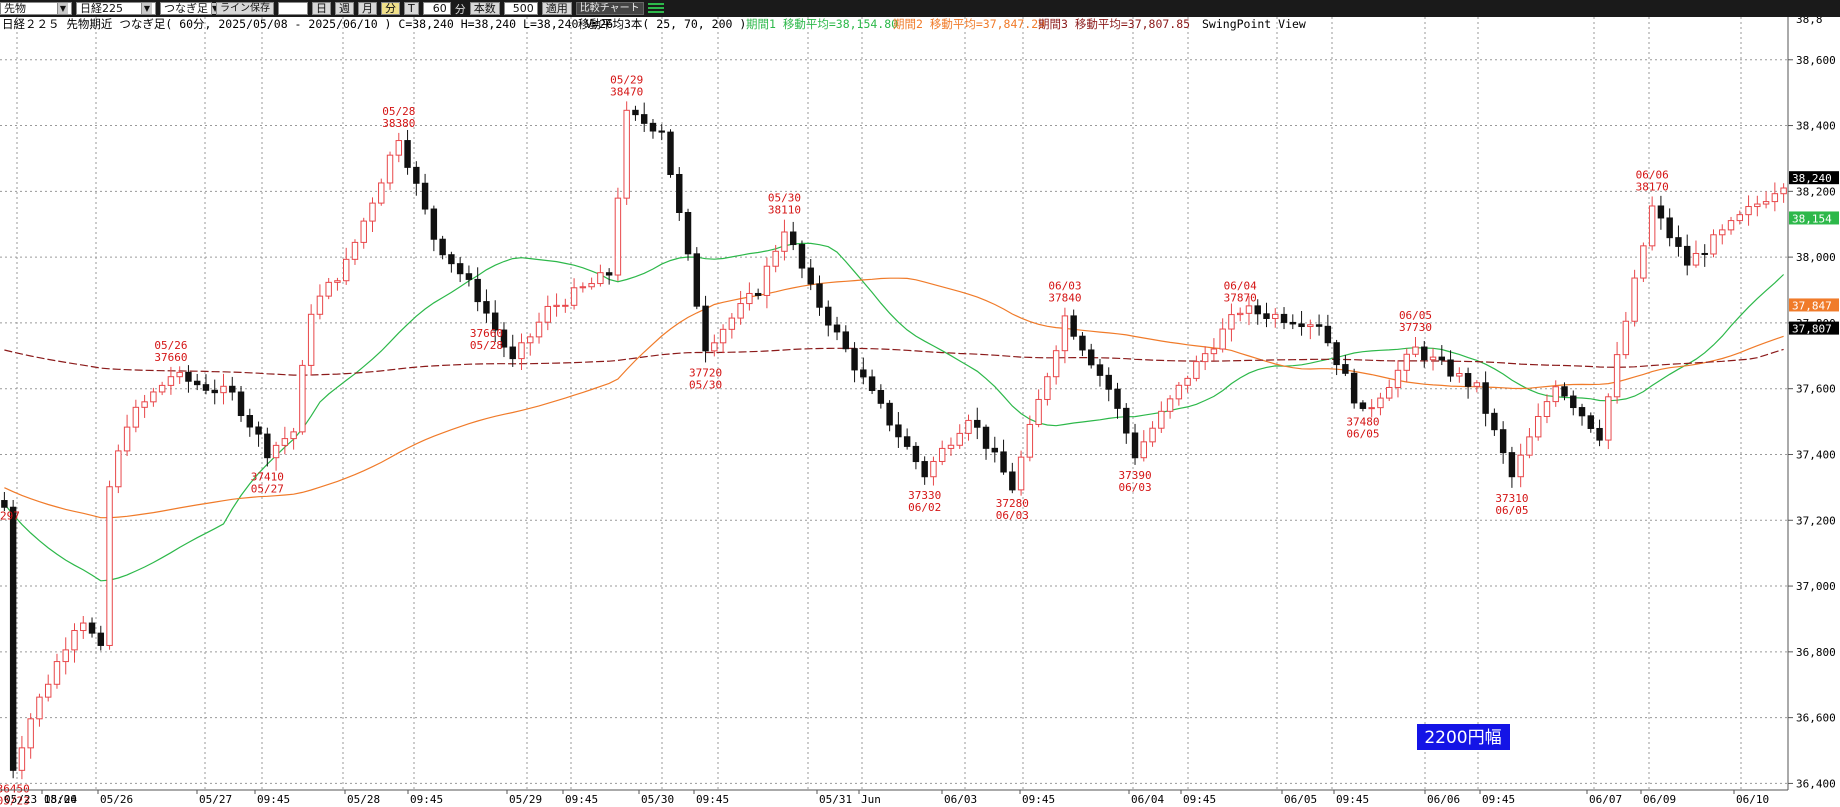  Describe the element at coordinates (784, 210) in the screenshot. I see `swing-high-value: 38110` at that location.